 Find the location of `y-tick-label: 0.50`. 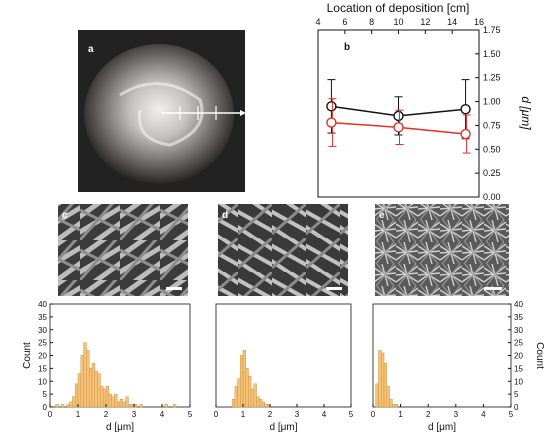

y-tick-label: 0.50 is located at coordinates (492, 149).